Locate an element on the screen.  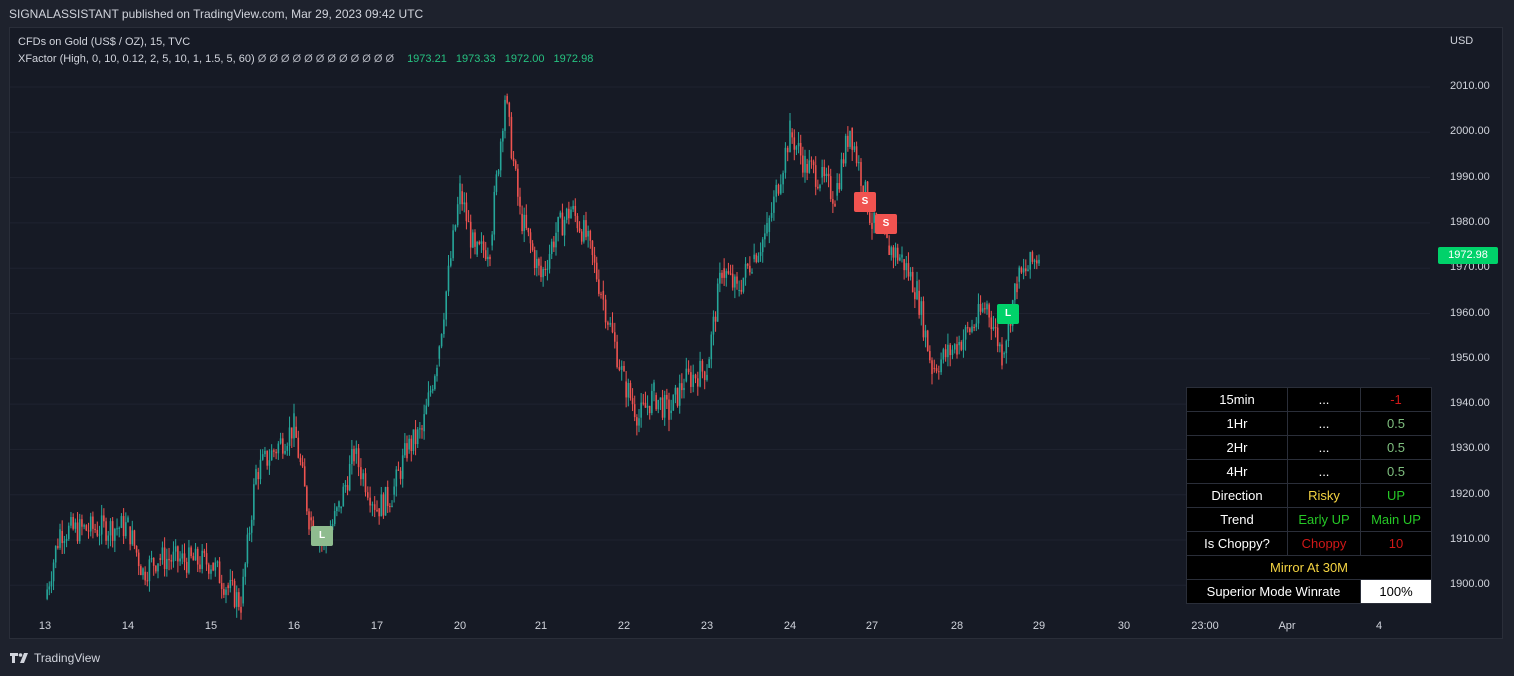
info-table-row: Is Choppy? Choppy 10 is located at coordinates (1309, 543).